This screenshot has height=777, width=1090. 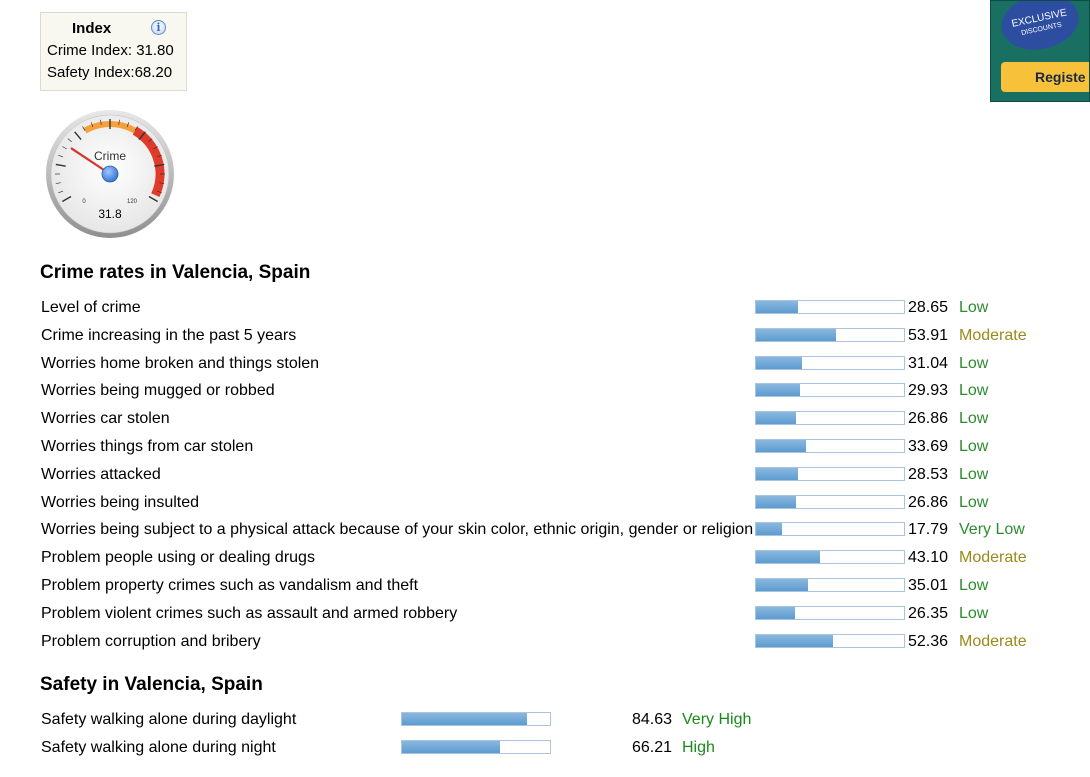 What do you see at coordinates (151, 684) in the screenshot?
I see `safety-section-title: Safety in Valencia, Spain` at bounding box center [151, 684].